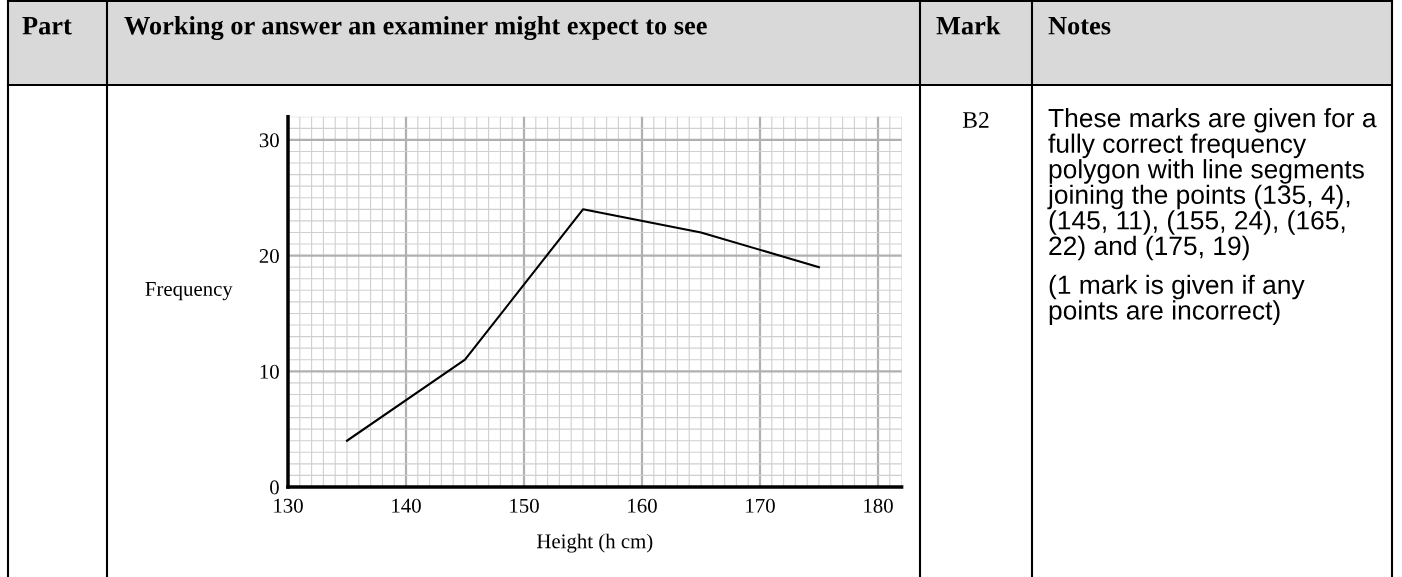 The height and width of the screenshot is (577, 1402). I want to click on text: Mark, so click(968, 25).